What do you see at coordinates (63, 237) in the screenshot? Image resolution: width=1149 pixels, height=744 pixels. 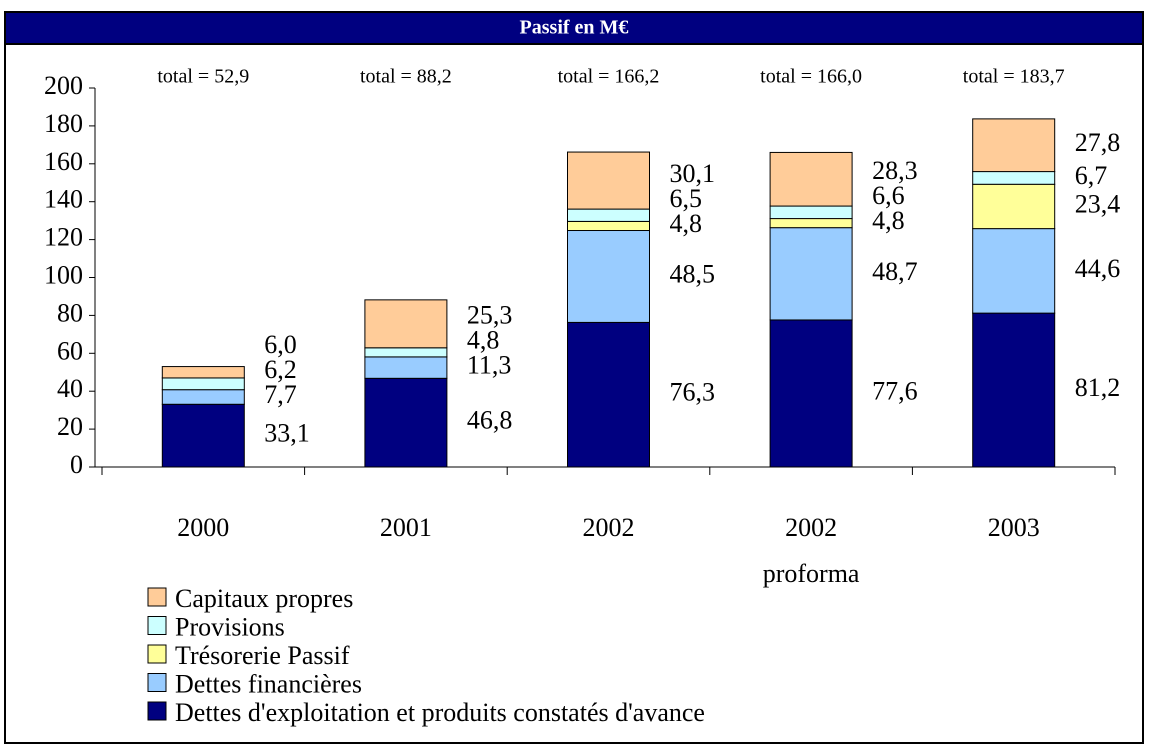 I see `y-tick-label: 120` at bounding box center [63, 237].